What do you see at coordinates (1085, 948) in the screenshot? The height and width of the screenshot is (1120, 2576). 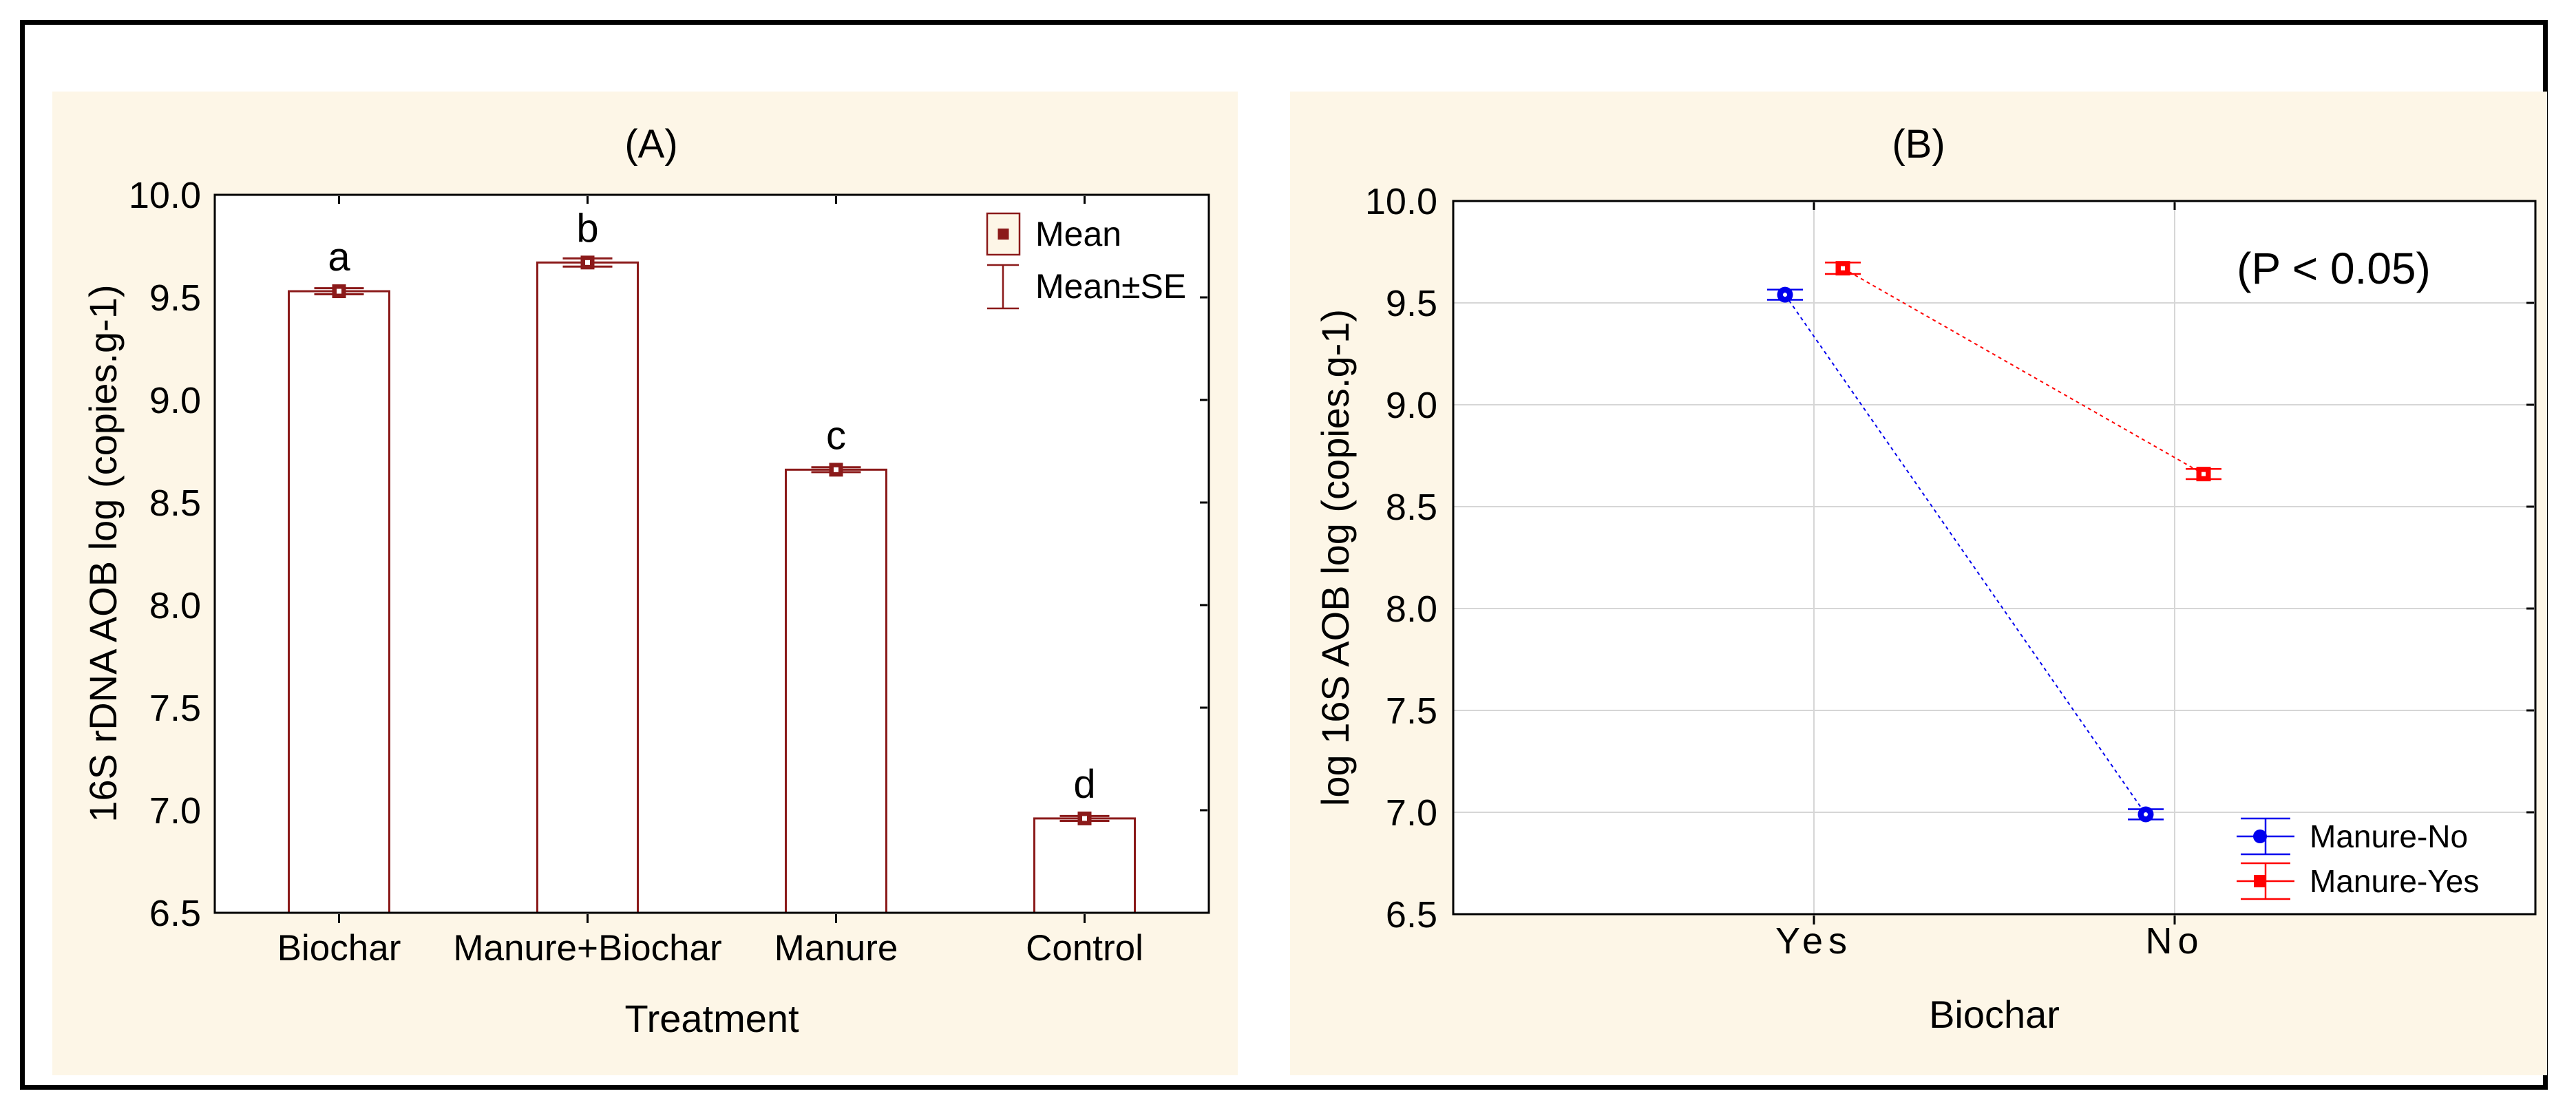 I see `x-tick-label: Control` at bounding box center [1085, 948].